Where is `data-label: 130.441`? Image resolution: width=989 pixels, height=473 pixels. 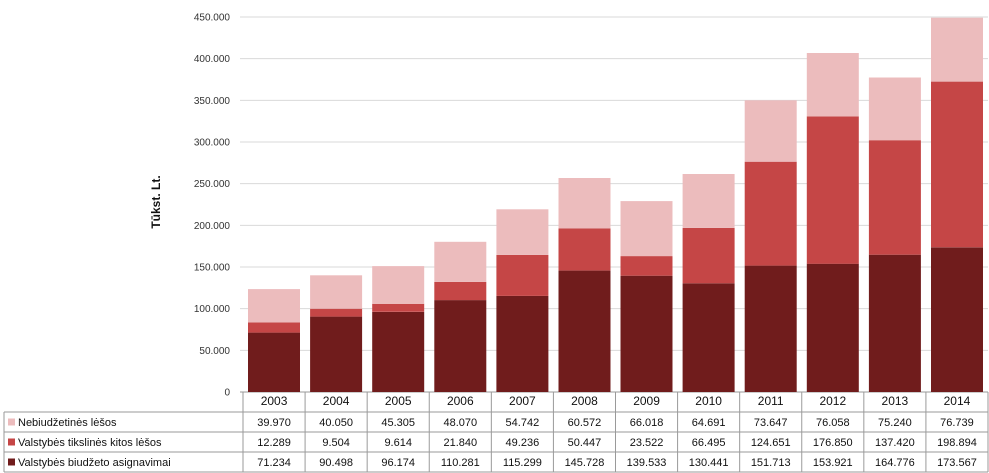
data-label: 130.441 is located at coordinates (709, 463).